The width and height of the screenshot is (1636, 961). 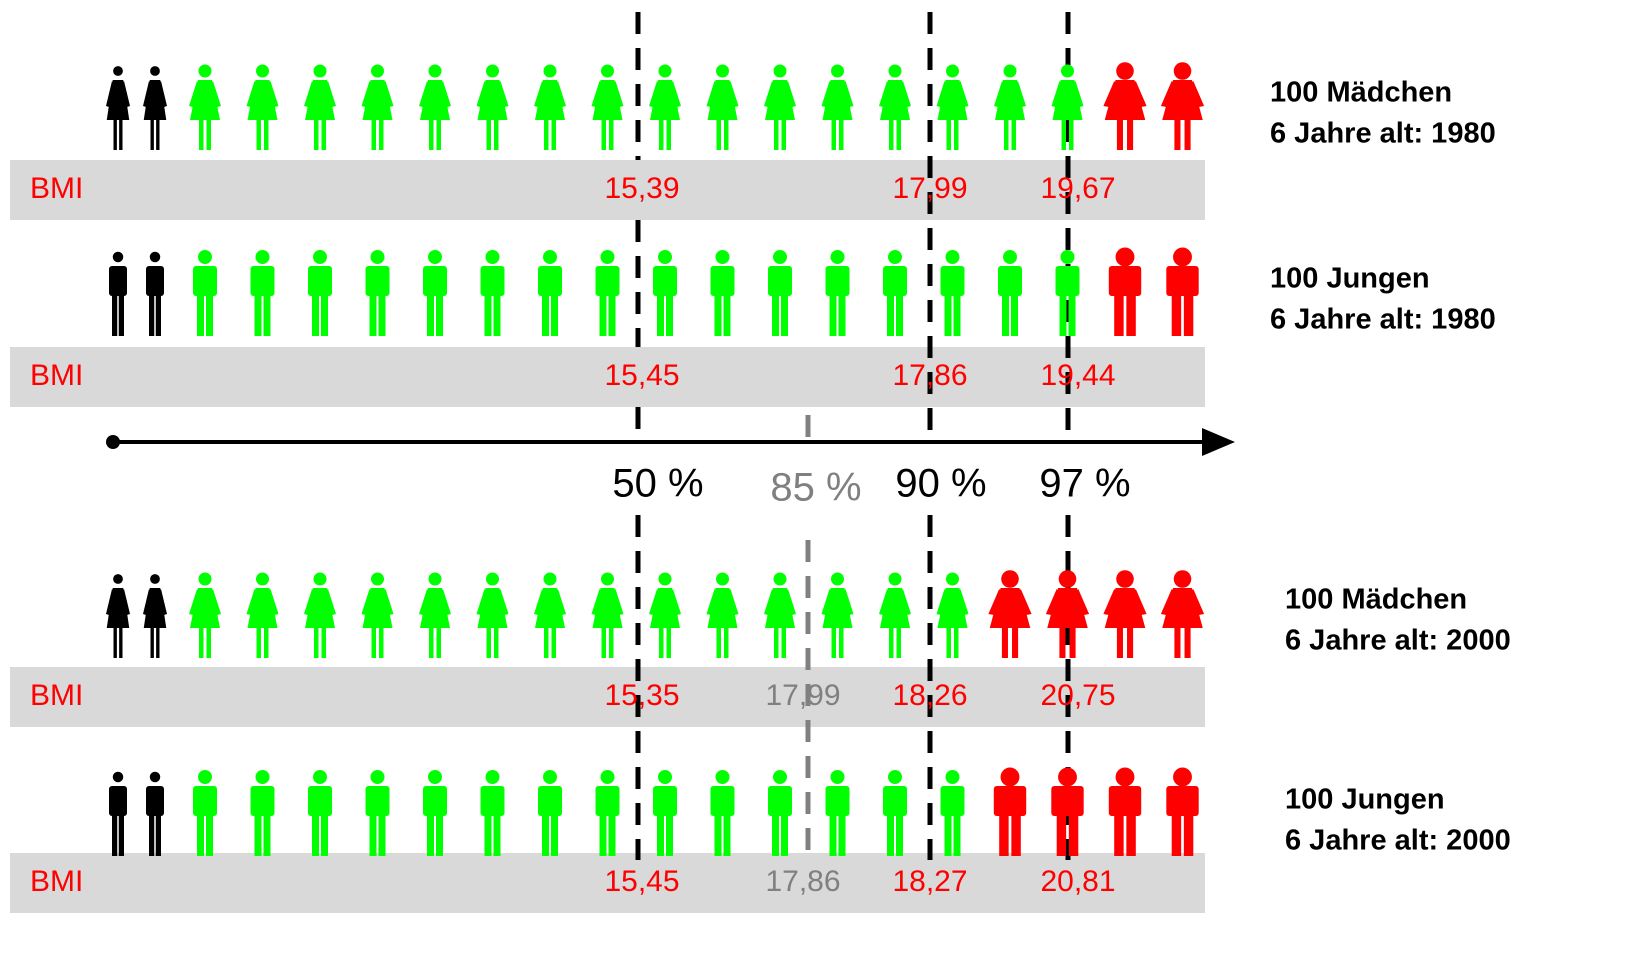 What do you see at coordinates (607, 377) in the screenshot?
I see `bmi-bar` at bounding box center [607, 377].